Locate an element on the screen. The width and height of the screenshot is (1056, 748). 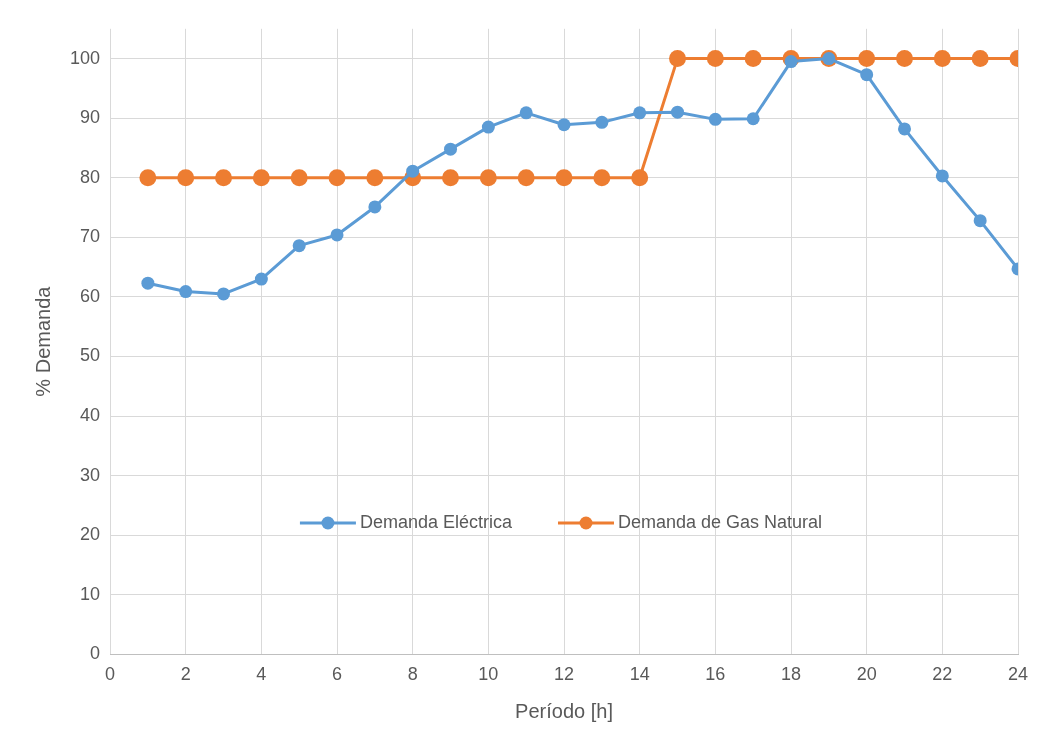
x-tick-label: 6 is located at coordinates (337, 674).